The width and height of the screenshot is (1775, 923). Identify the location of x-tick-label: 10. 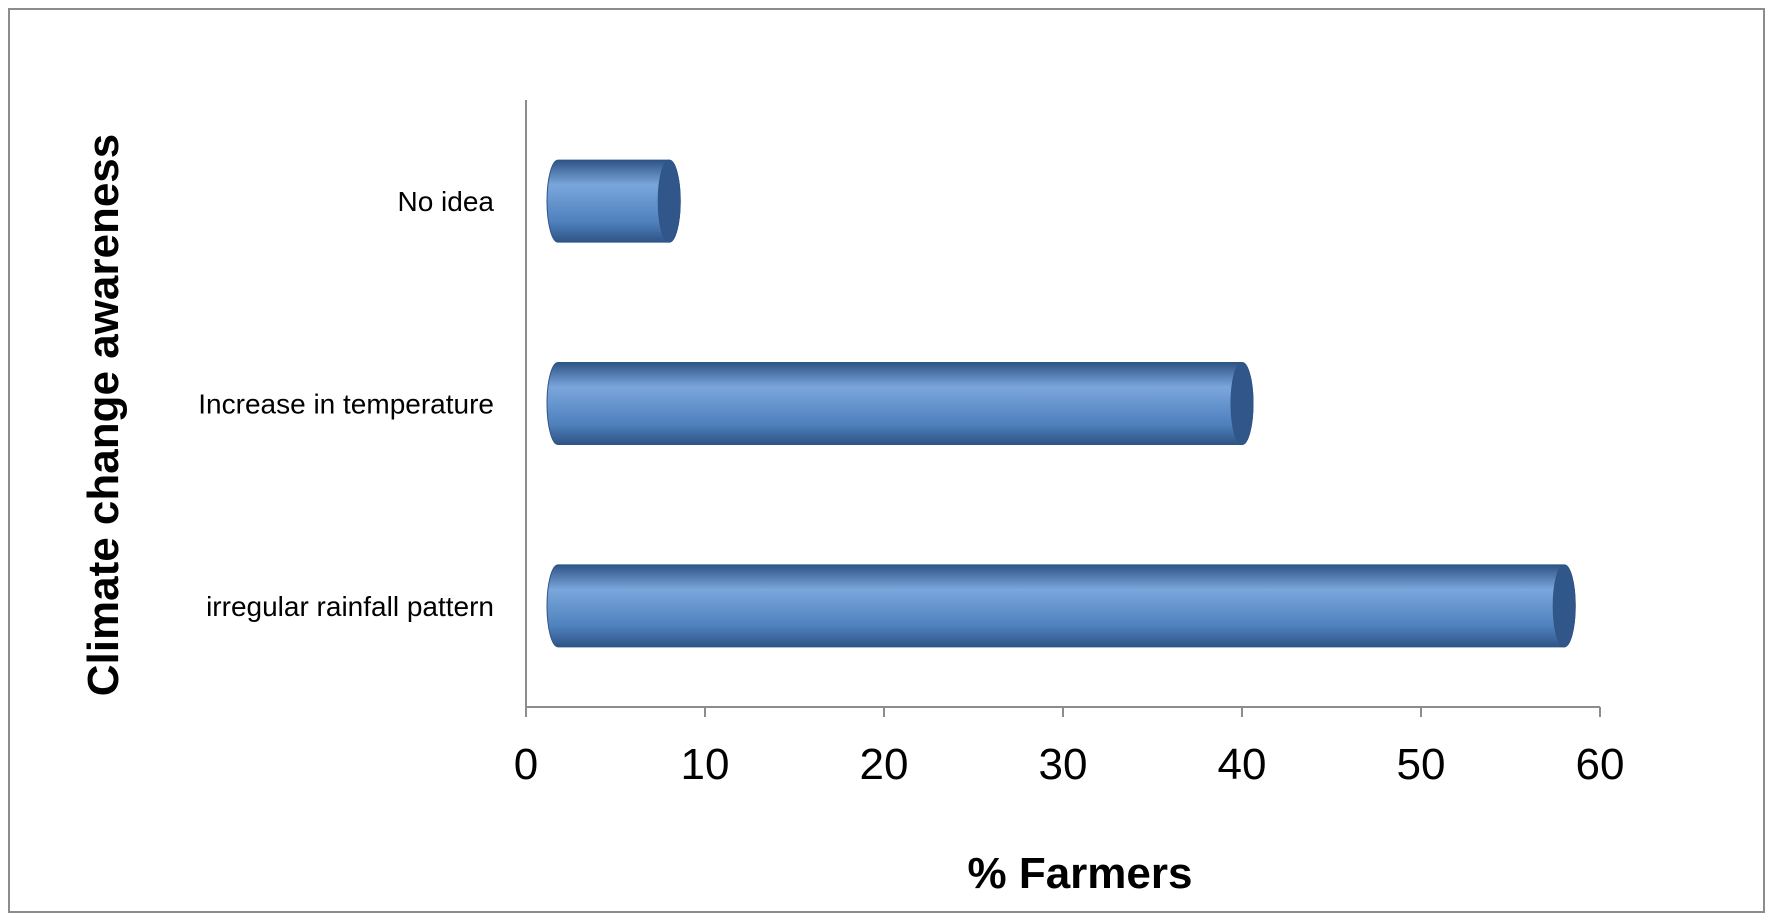
(705, 764).